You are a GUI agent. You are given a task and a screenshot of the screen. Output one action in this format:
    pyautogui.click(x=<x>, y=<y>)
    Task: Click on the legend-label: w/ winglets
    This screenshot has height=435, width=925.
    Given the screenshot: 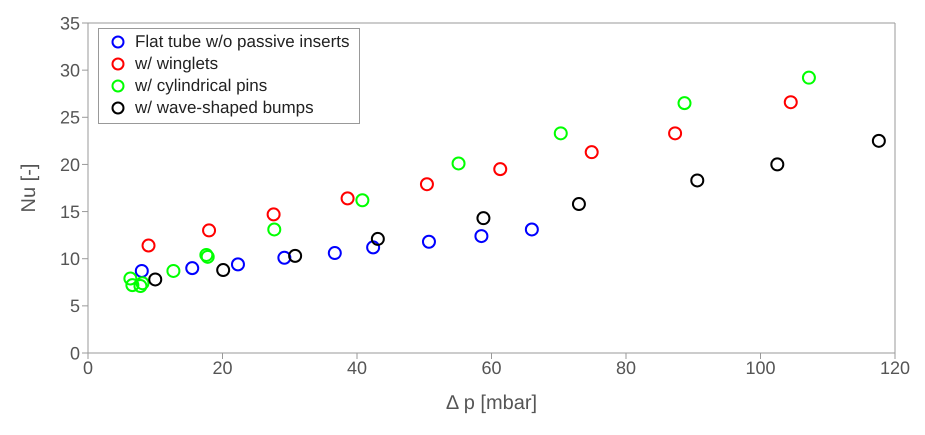 What is the action you would take?
    pyautogui.click(x=176, y=64)
    